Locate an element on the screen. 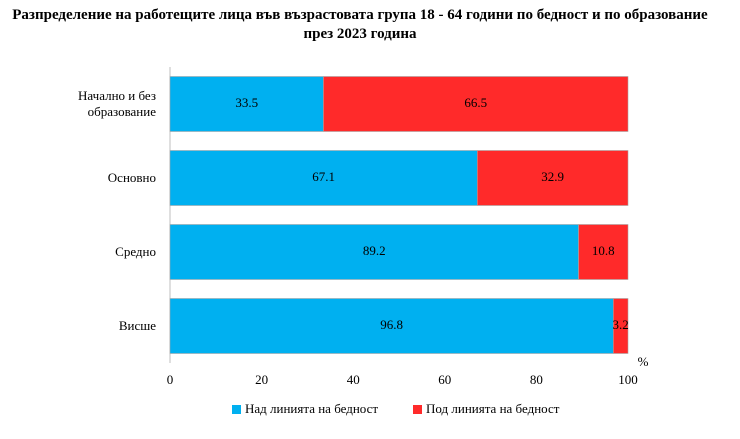 This screenshot has width=740, height=439. x-tick-label: 60 is located at coordinates (444, 379).